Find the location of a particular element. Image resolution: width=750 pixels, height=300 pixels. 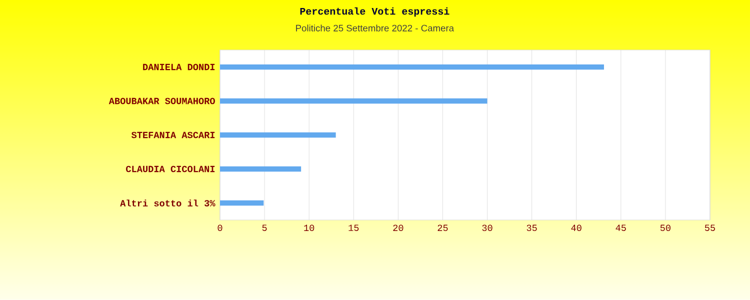

x-tick-label: 0 is located at coordinates (220, 228).